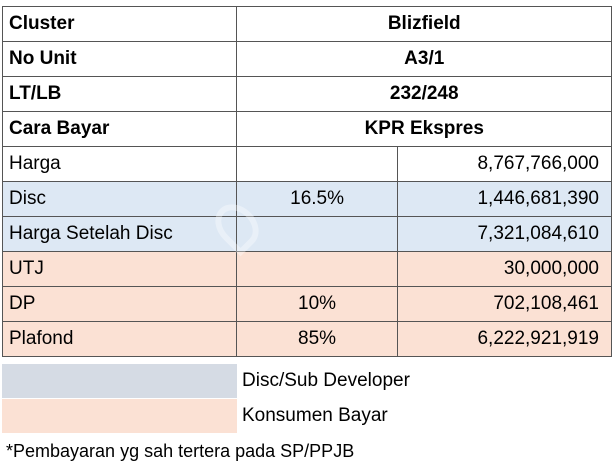 This screenshot has height=467, width=612. I want to click on table-row-plafond: Plafond 85% 6,222,921,919, so click(306, 339).